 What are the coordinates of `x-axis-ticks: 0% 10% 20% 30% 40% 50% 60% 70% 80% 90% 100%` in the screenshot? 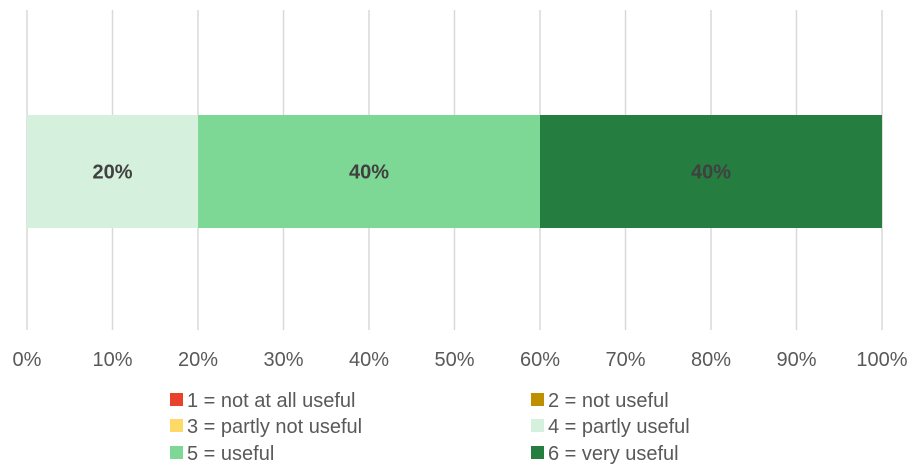 It's located at (460, 360).